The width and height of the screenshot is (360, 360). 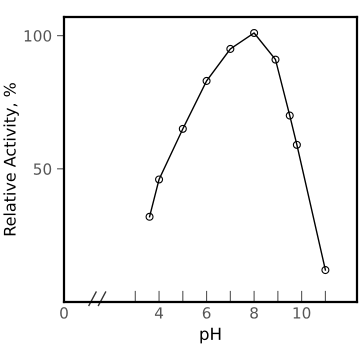 What do you see at coordinates (43, 169) in the screenshot?
I see `y-tick-label: 50` at bounding box center [43, 169].